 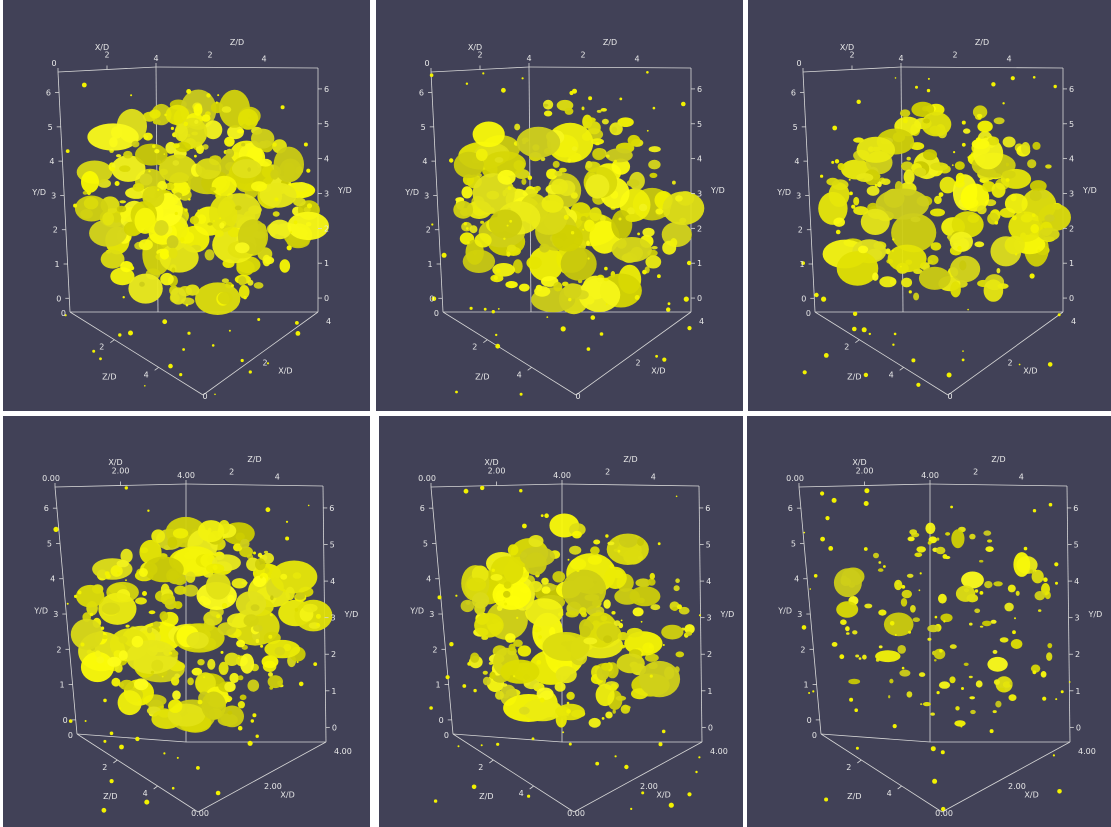 I want to click on y-tick-label: 5, so click(x=49, y=543).